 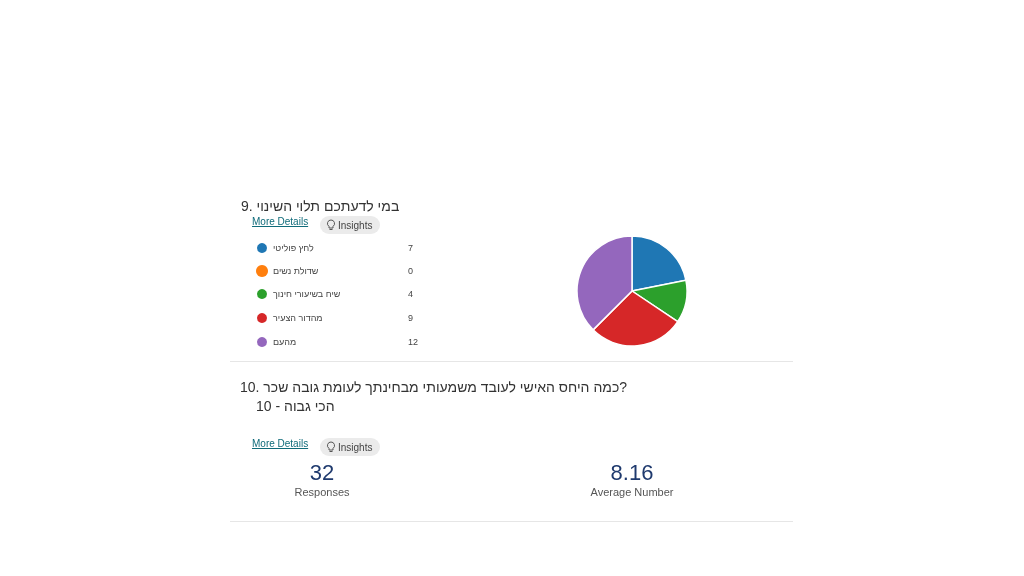 I want to click on chart-title: 9. במי לדעתכם תלוי השינוי, so click(x=320, y=206).